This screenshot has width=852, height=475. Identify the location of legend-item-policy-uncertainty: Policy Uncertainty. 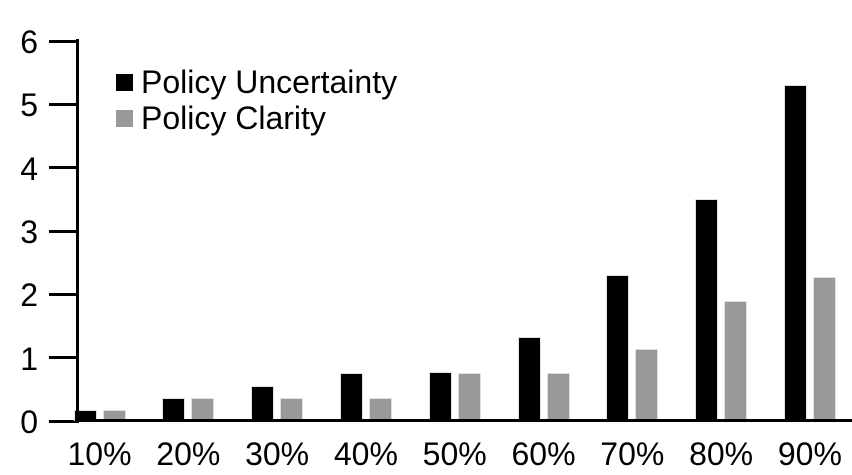
(256, 82).